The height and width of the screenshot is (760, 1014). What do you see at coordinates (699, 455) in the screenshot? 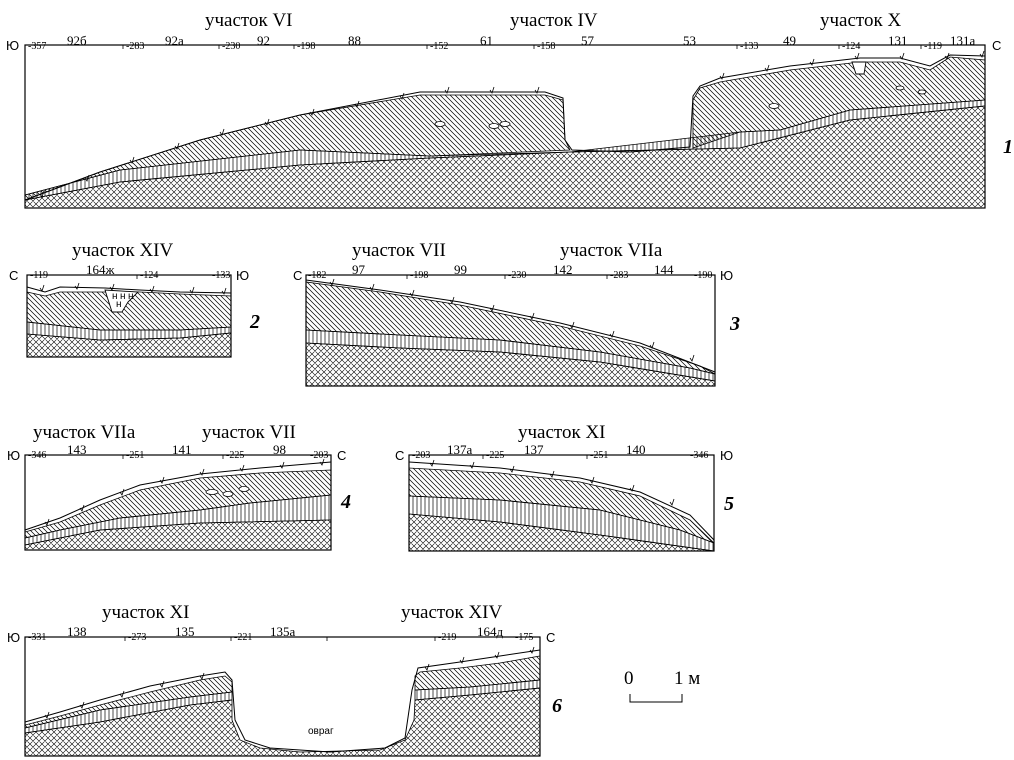
I see `elevation-label: -346` at bounding box center [699, 455].